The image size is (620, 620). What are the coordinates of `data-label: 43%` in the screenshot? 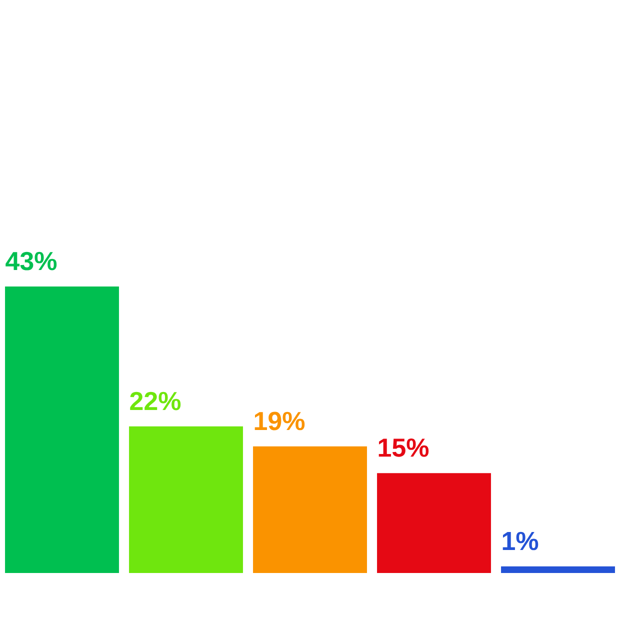 It's located at (31, 261).